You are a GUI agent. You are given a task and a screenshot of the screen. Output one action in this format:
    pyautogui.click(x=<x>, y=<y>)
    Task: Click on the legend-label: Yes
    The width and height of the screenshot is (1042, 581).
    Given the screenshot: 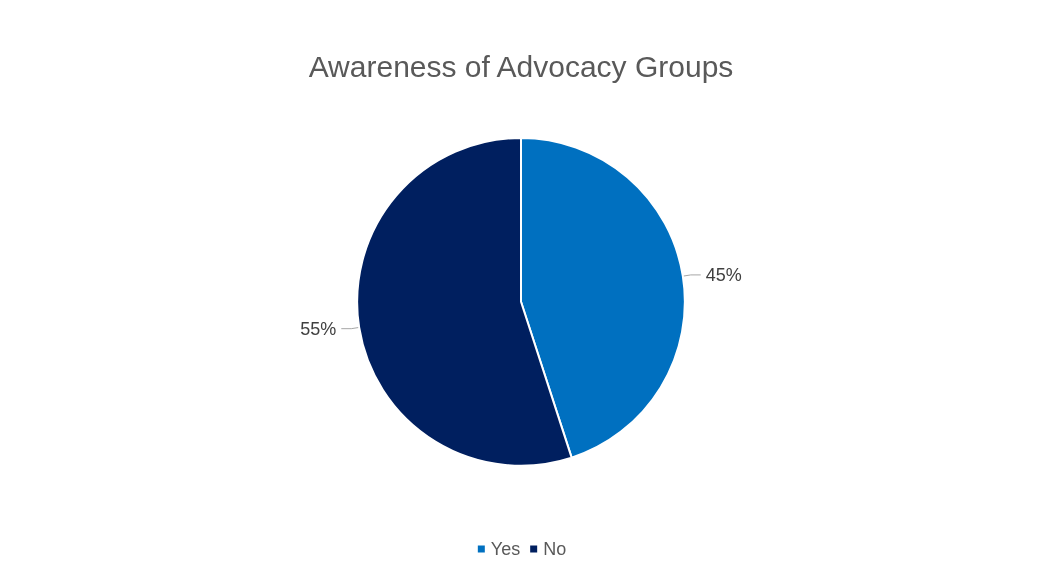 What is the action you would take?
    pyautogui.click(x=505, y=549)
    